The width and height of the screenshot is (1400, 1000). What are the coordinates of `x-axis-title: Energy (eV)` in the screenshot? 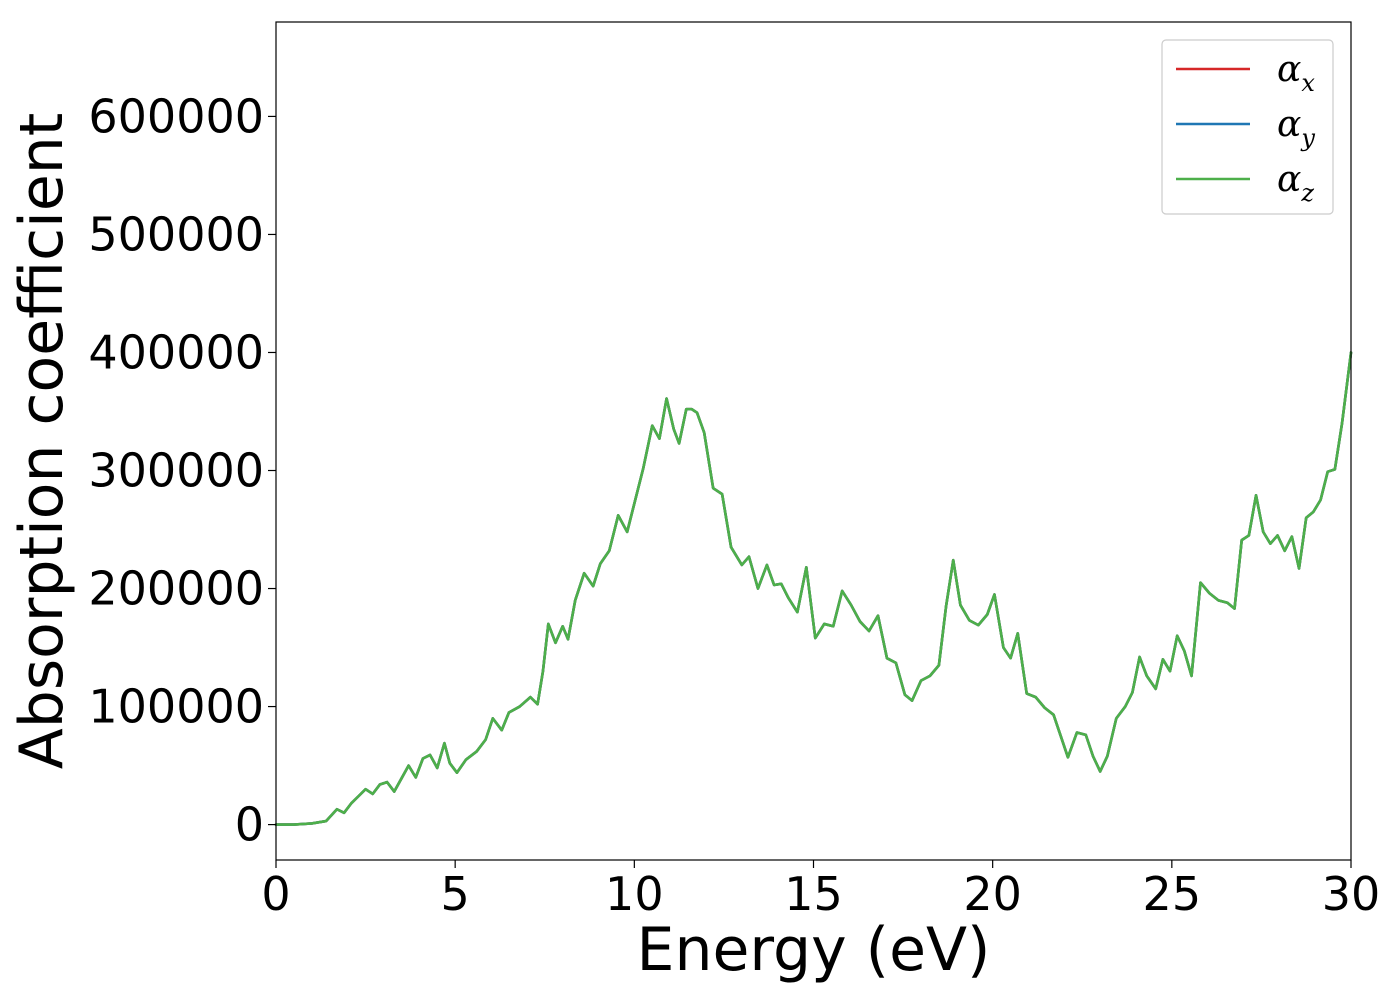 It's located at (814, 950).